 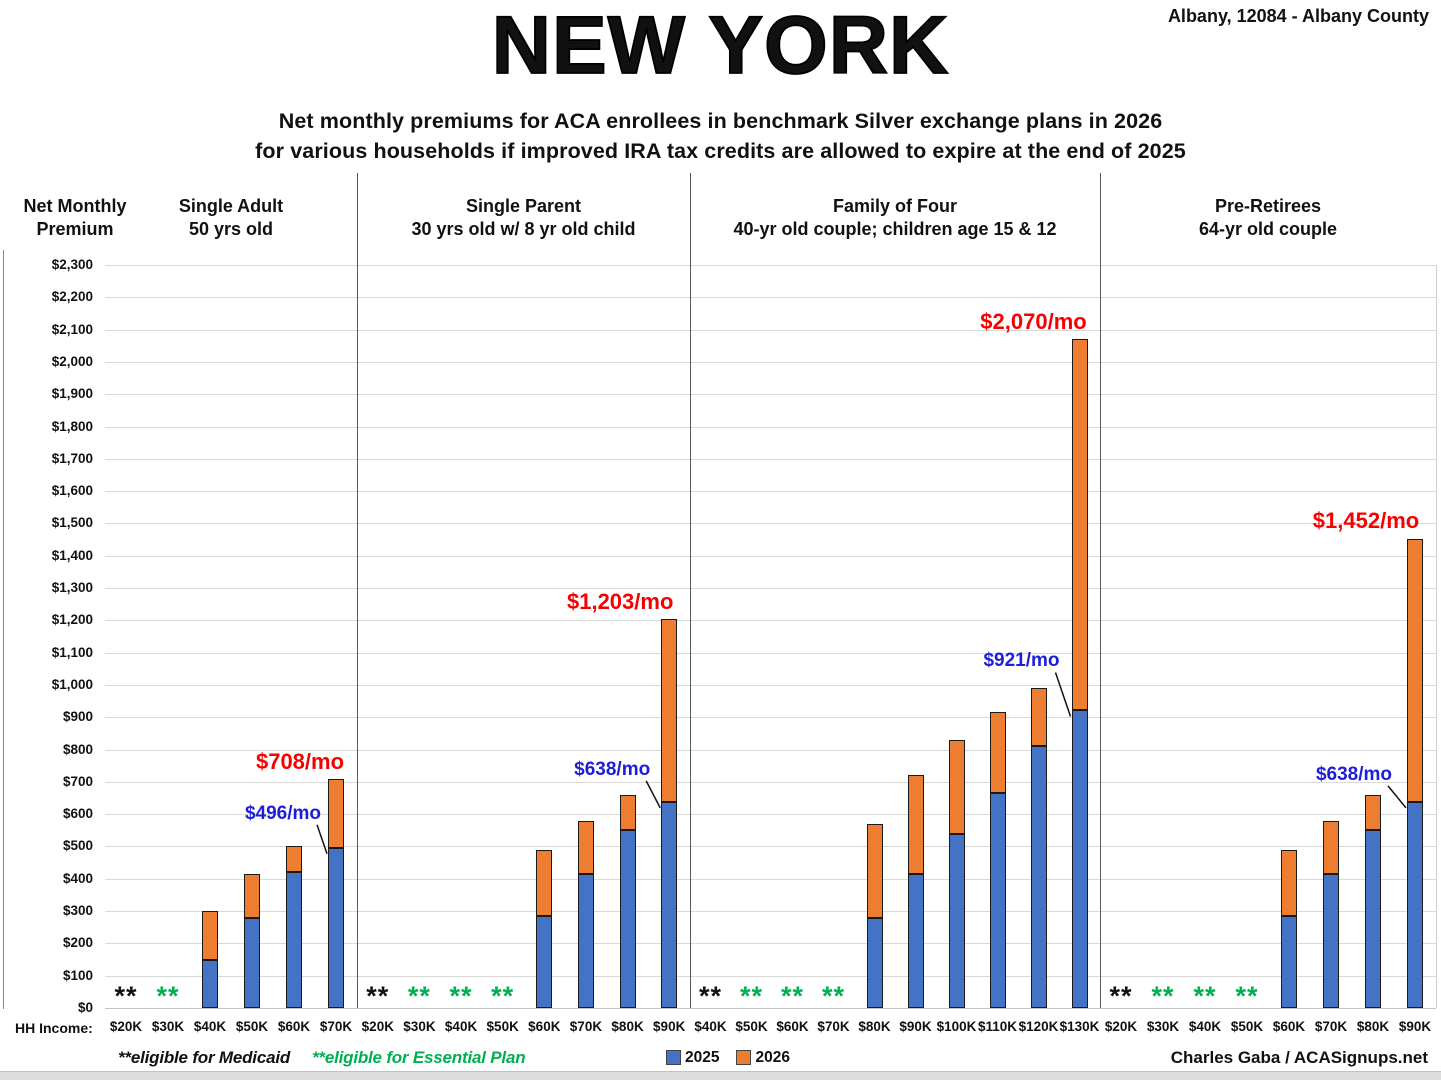 I want to click on x-tick-label: $50K, so click(x=1247, y=1026).